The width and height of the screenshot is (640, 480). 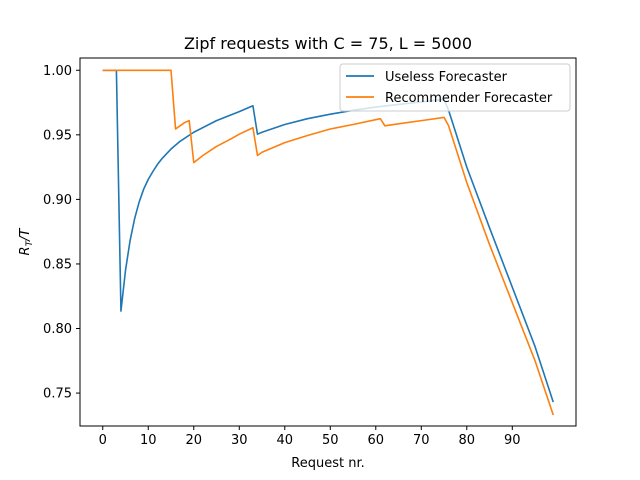 What do you see at coordinates (57, 200) in the screenshot?
I see `y-tick-label: 0.90` at bounding box center [57, 200].